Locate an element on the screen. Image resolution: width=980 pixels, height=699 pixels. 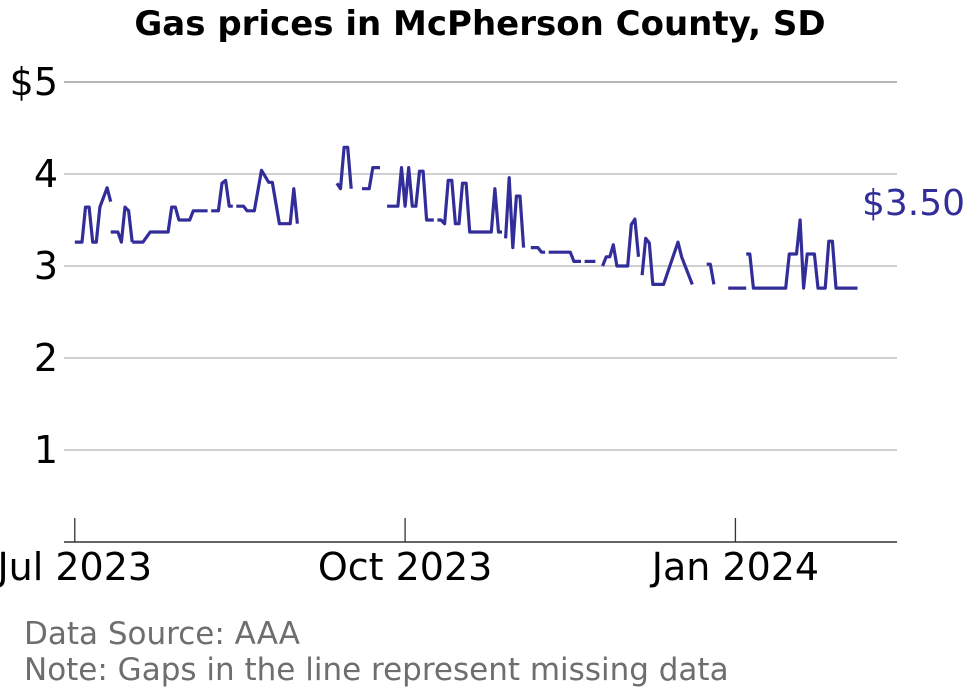
y-axis-labels: 1 2 3 4 $5 is located at coordinates (34, 266).